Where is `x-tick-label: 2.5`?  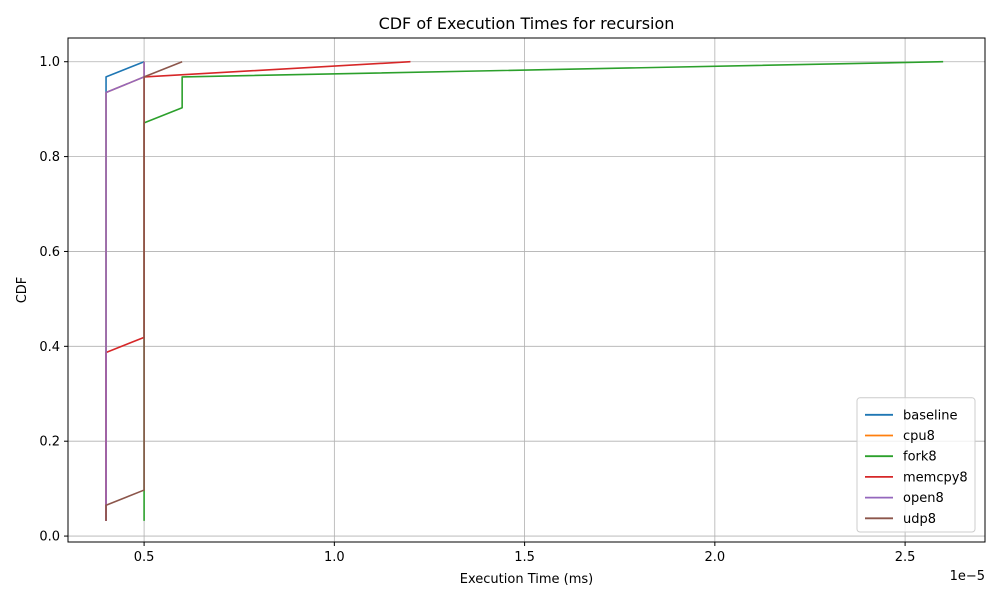
x-tick-label: 2.5 is located at coordinates (905, 557).